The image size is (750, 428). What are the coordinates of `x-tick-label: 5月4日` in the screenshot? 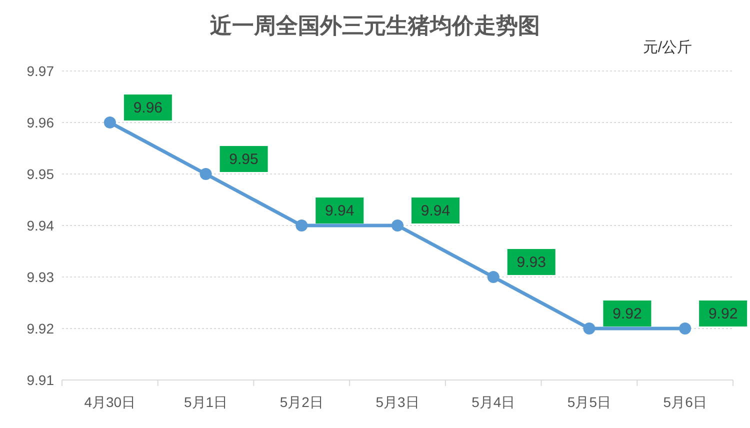 It's located at (494, 402).